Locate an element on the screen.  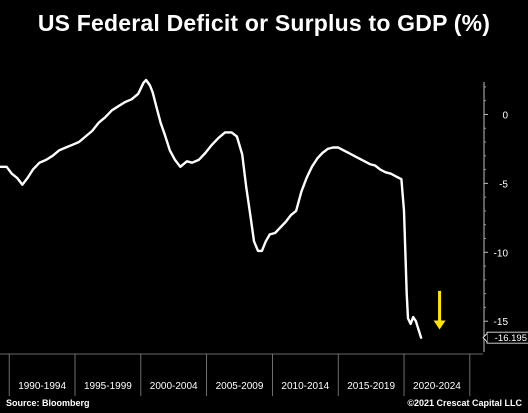
x-period-label: 2015-2019 is located at coordinates (371, 386).